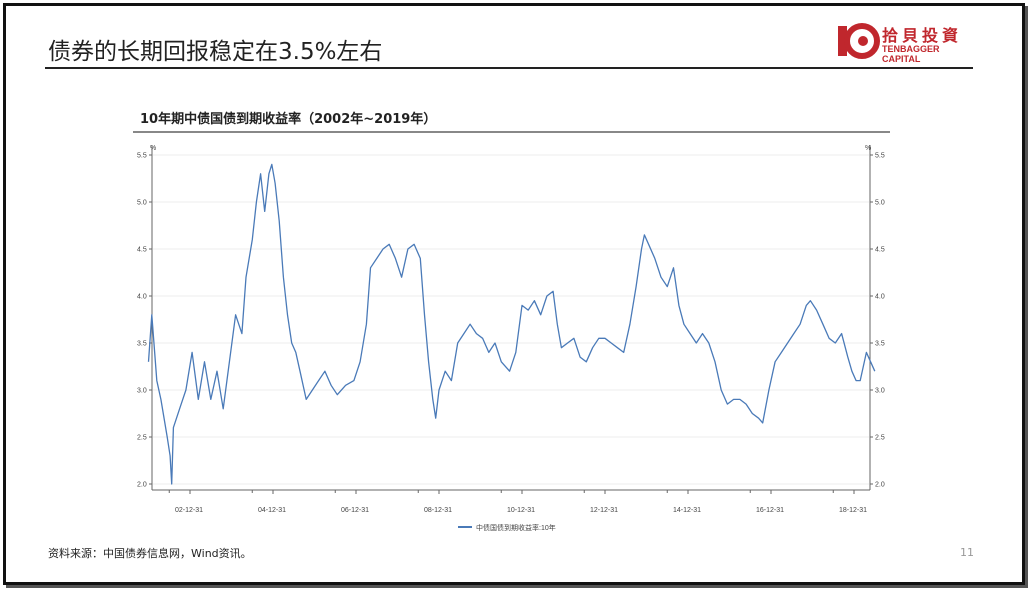 This screenshot has height=592, width=1029. I want to click on y-tick-label-left: 3.0, so click(142, 391).